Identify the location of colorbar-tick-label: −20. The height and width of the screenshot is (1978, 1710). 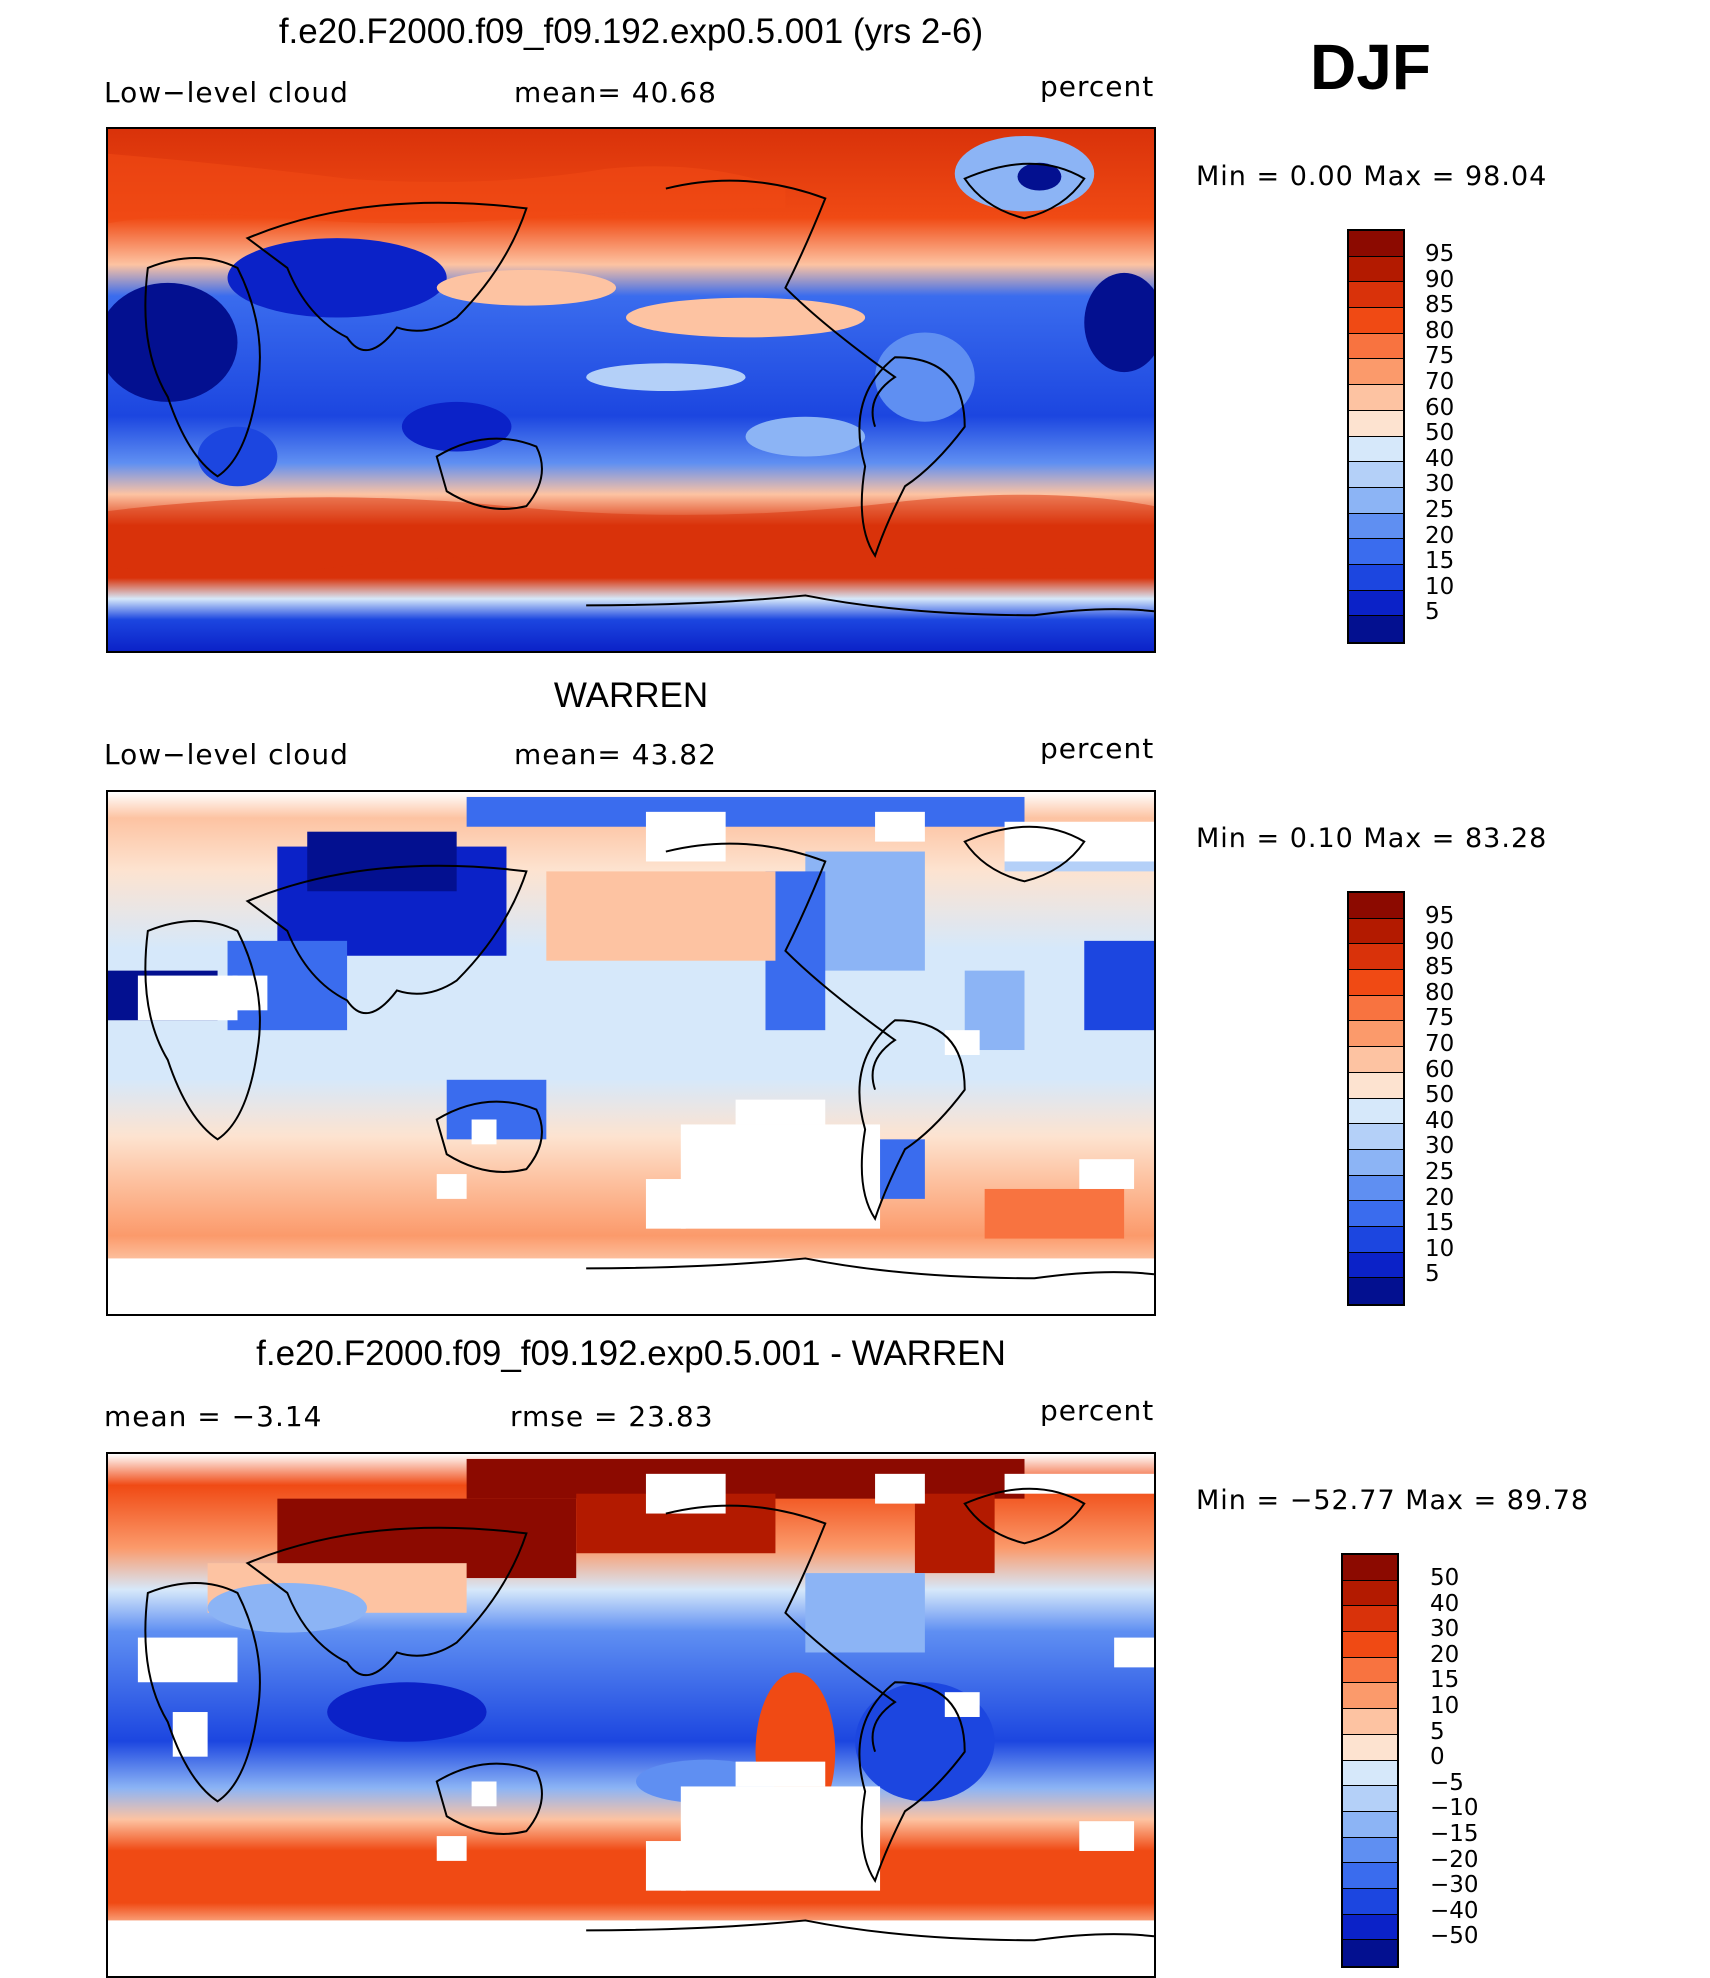
(1454, 1859).